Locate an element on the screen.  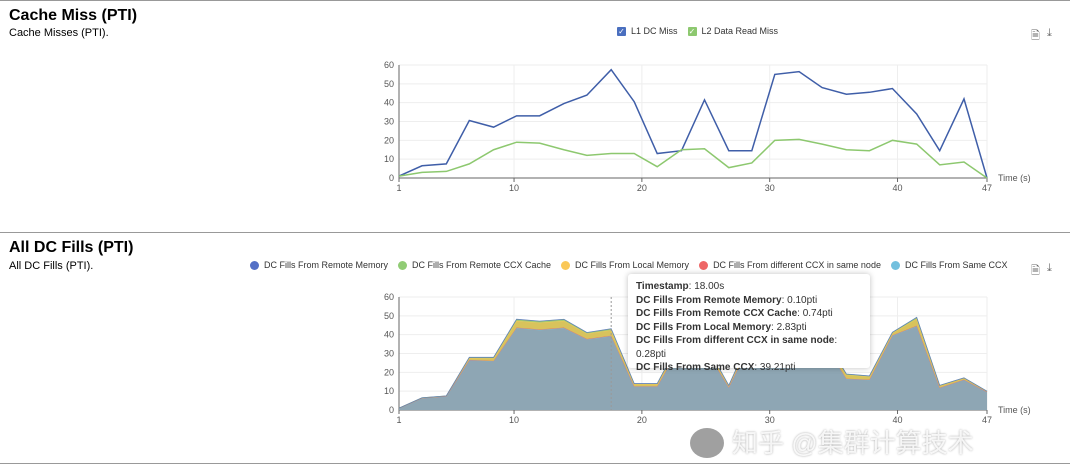
section-subtitle: All DC Fills (PTI). is located at coordinates (51, 266).